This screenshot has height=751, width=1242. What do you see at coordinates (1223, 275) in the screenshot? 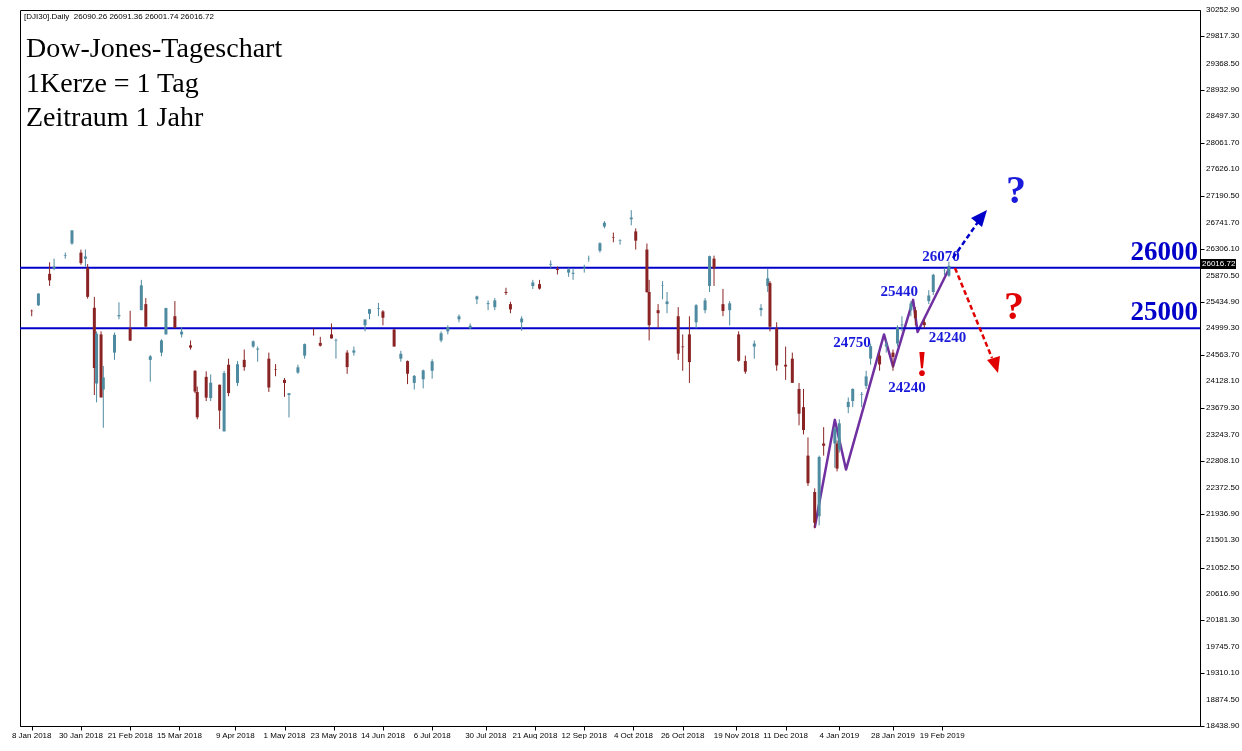
I see `y-tick-label: 25870.50` at bounding box center [1223, 275].